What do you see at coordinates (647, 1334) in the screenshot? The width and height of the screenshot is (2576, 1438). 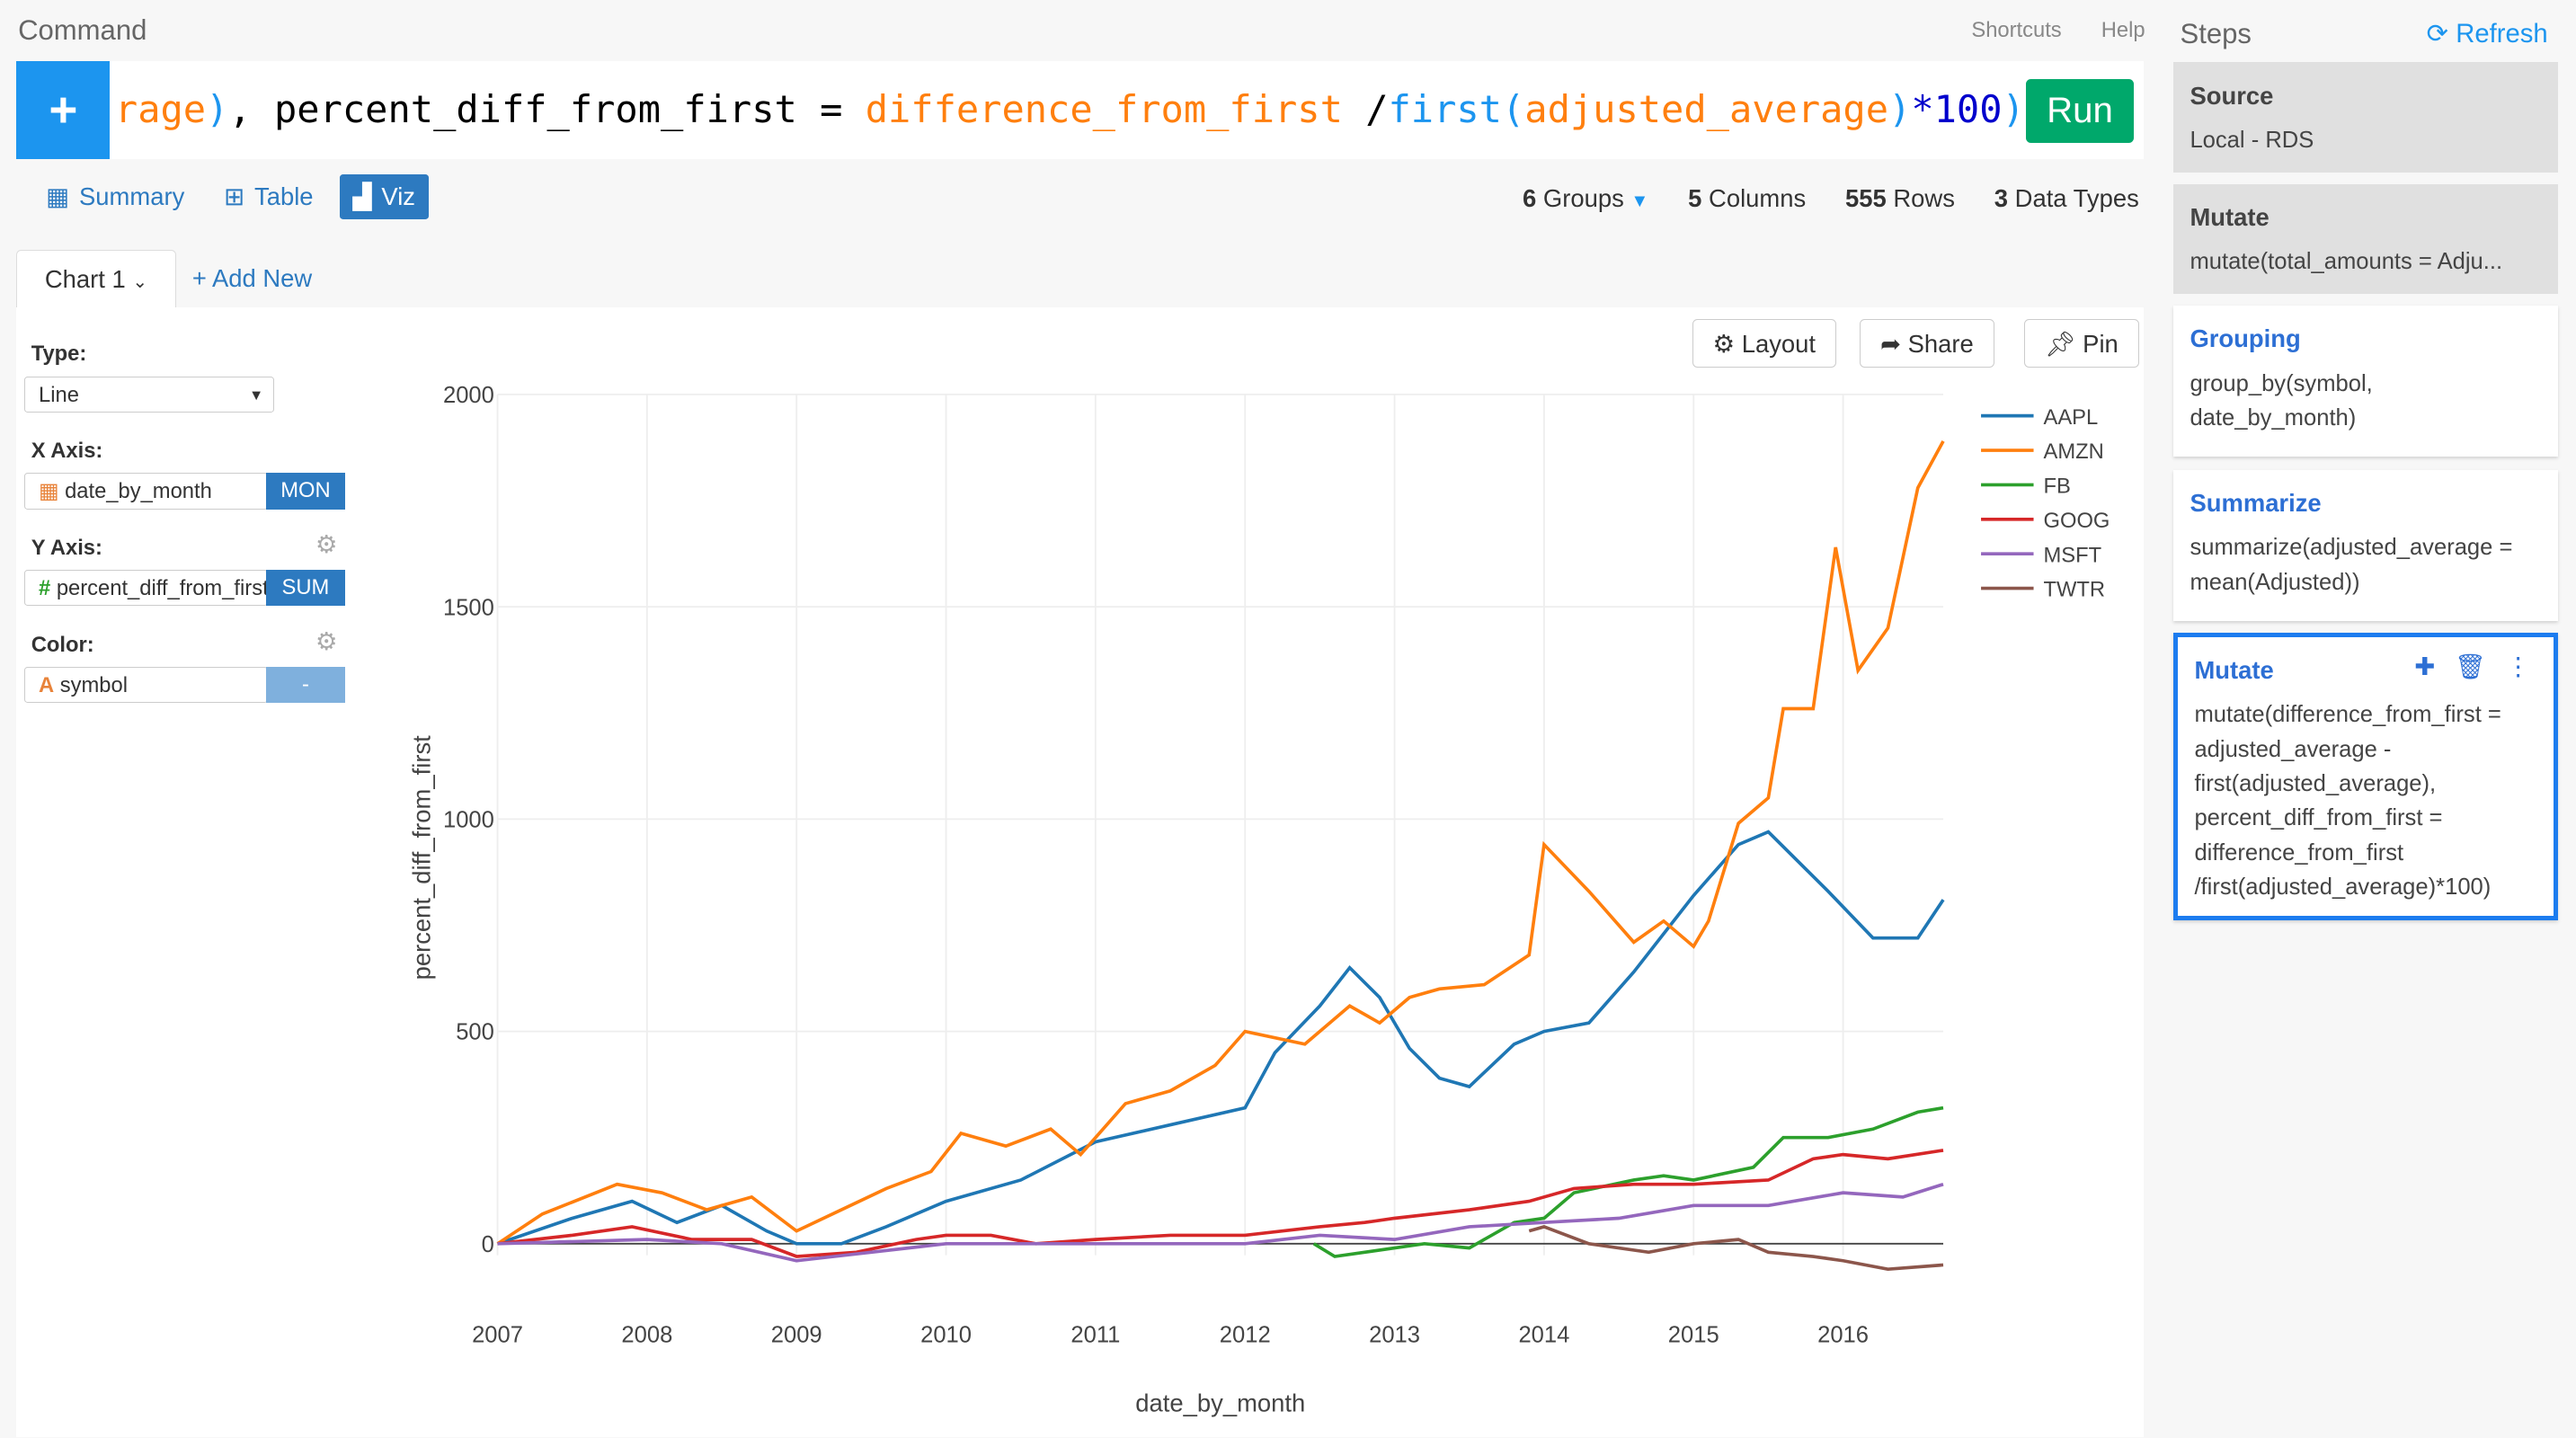 I see `x-tick-label: 2008` at bounding box center [647, 1334].